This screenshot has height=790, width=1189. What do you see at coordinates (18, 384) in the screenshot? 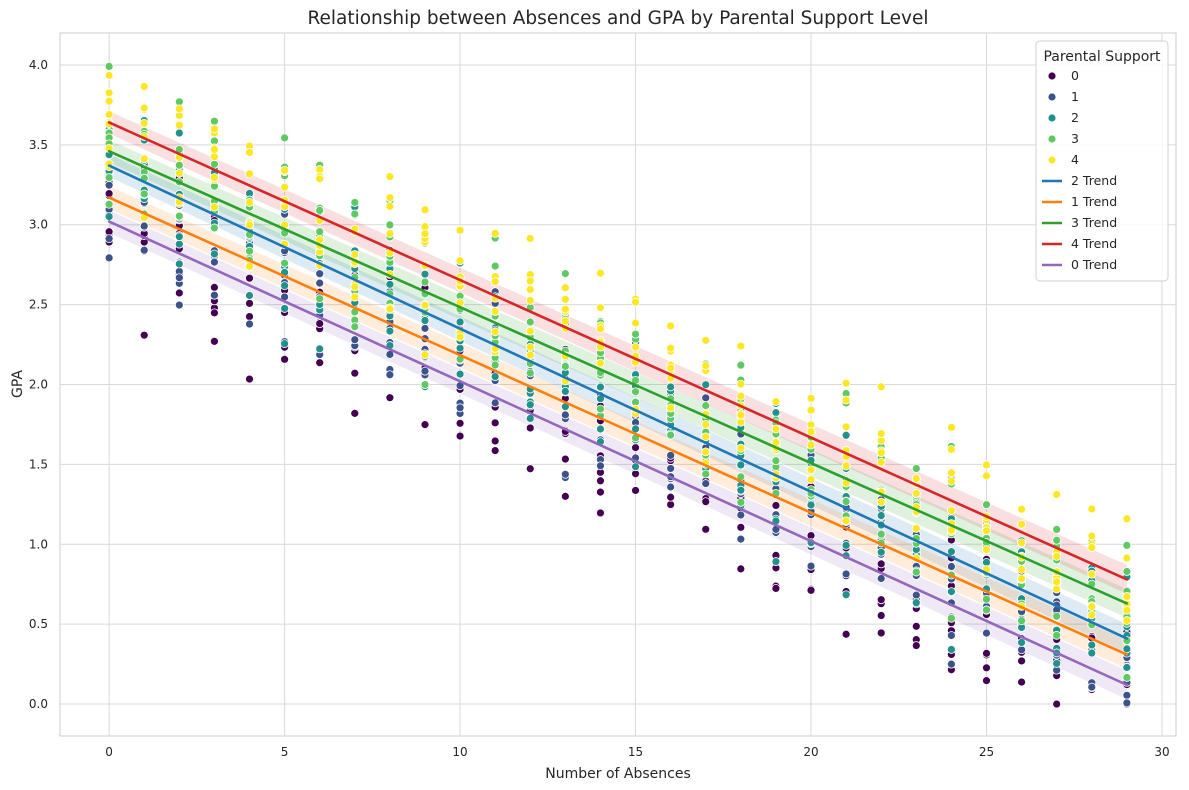
I see `y-axis-label: GPA` at bounding box center [18, 384].